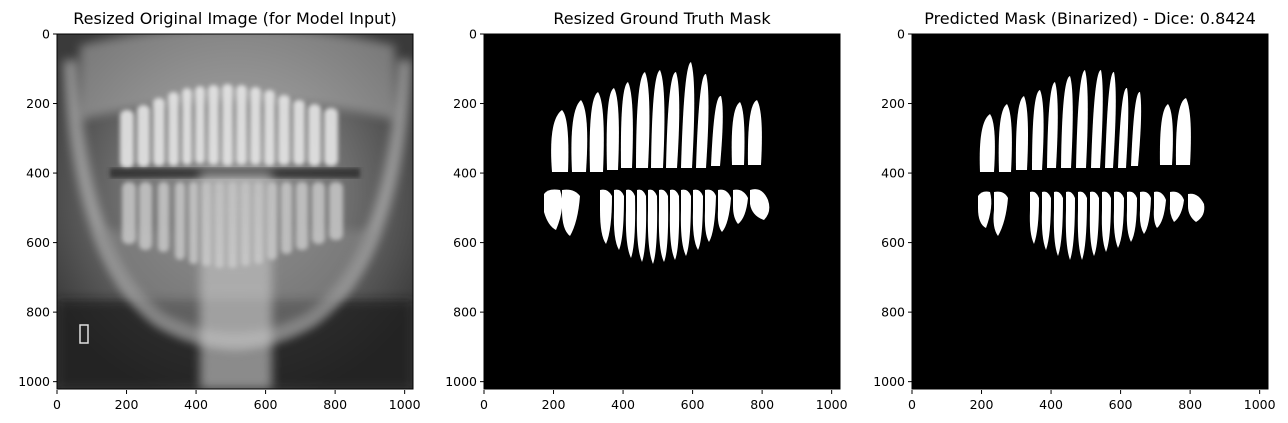 The image size is (1288, 423). I want to click on panel-title: Resized Ground Truth Mask, so click(662, 18).